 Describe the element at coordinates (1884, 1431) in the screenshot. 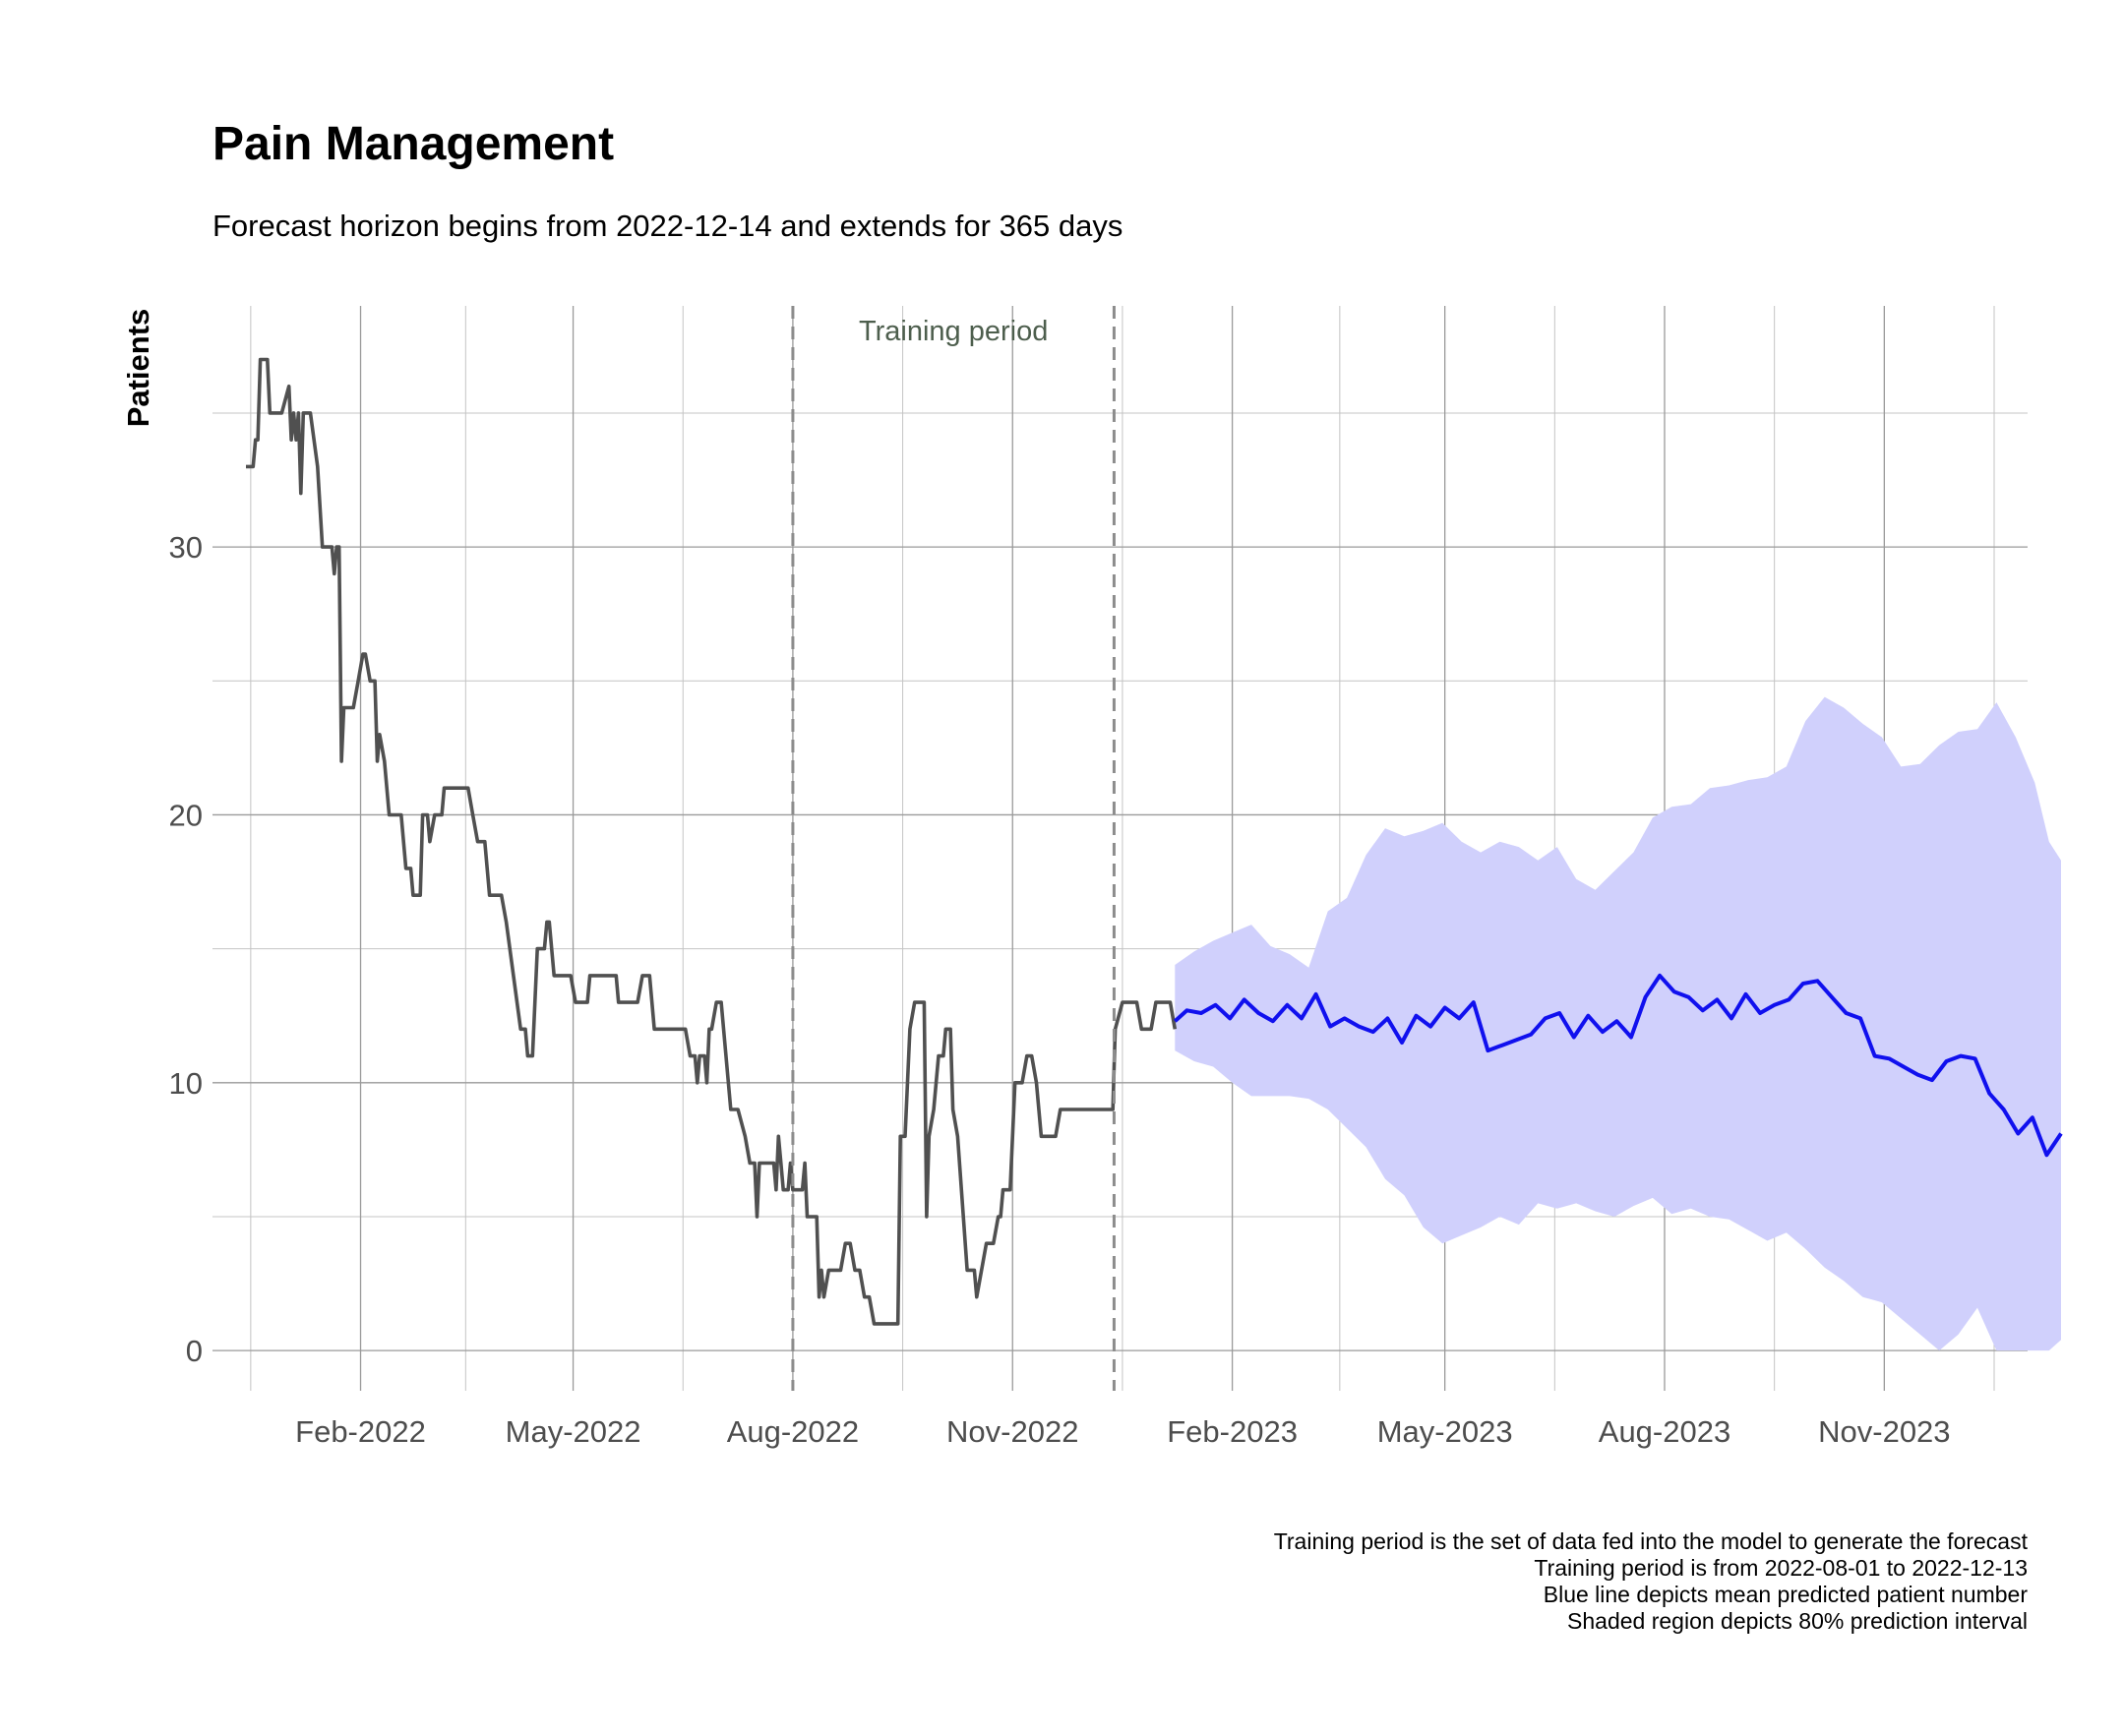

I see `x-tick-label: Nov-2023` at that location.